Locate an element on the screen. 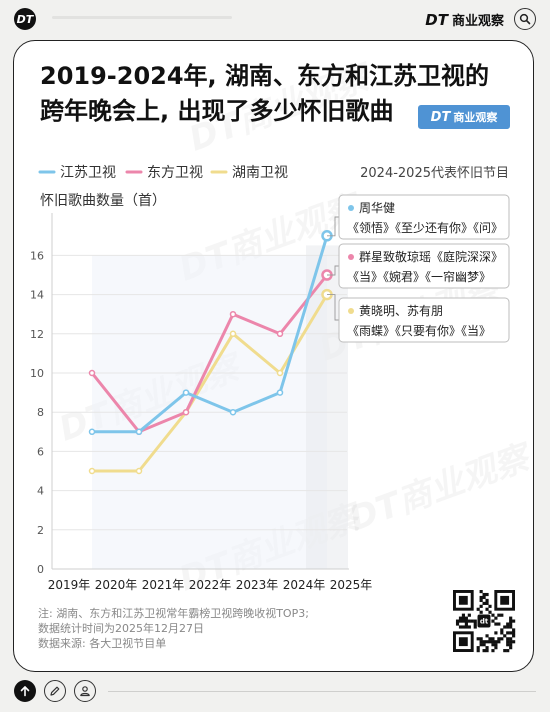 The image size is (550, 712). badge-text: 商业观察 is located at coordinates (475, 117).